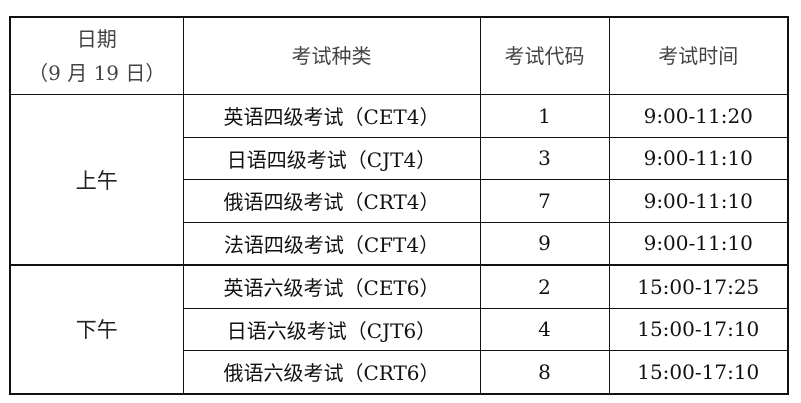  I want to click on exam-type-cell: 日语四级考试（CJT4）, so click(331, 158).